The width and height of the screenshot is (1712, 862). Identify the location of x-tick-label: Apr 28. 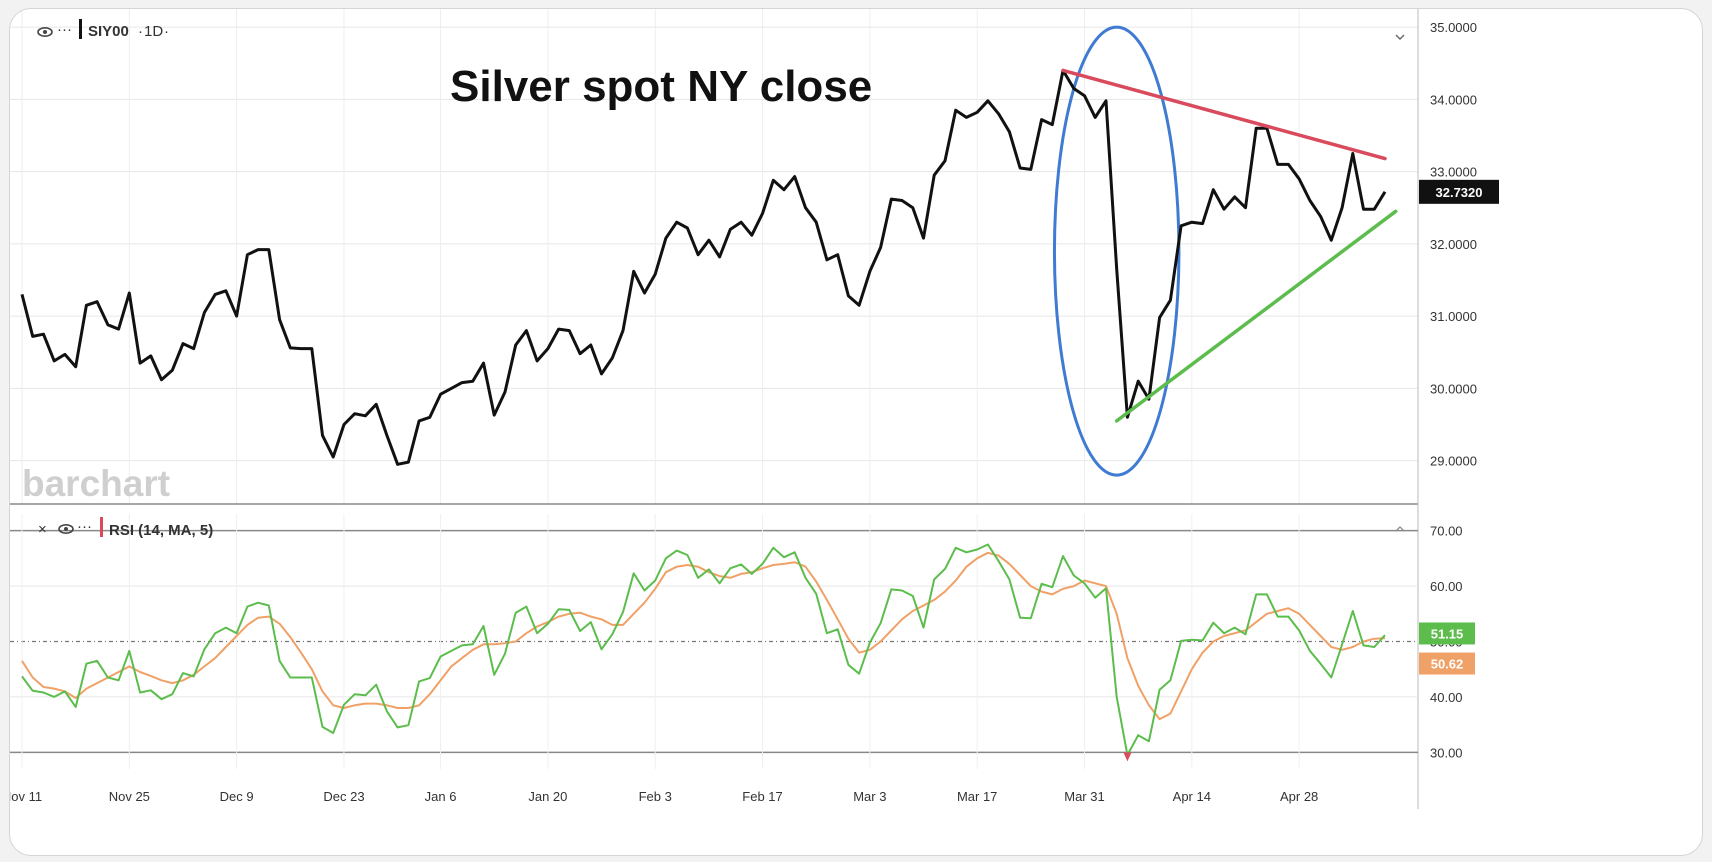
(1299, 796).